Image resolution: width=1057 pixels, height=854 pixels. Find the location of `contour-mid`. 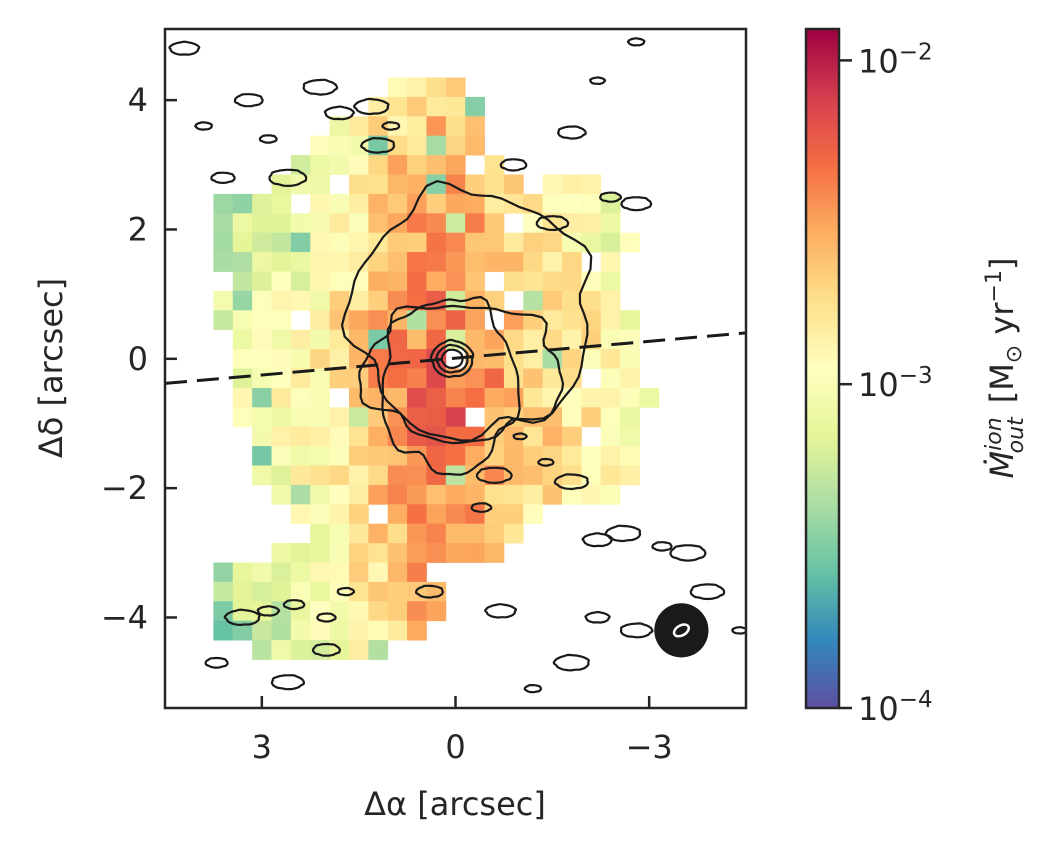

contour-mid is located at coordinates (461, 374).